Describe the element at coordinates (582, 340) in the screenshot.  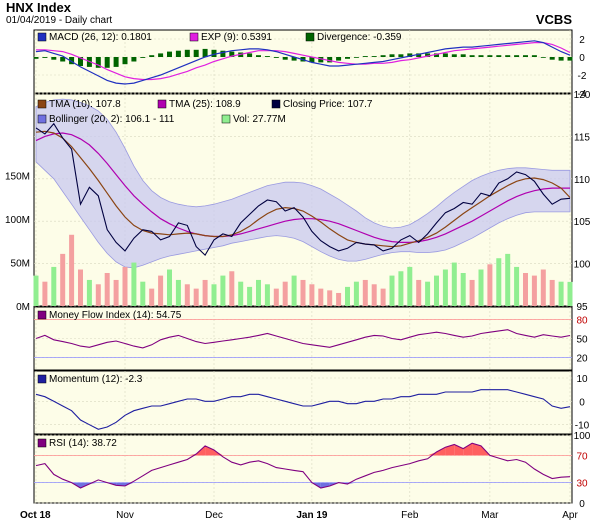
I see `mfi-ytick-1: 50` at that location.